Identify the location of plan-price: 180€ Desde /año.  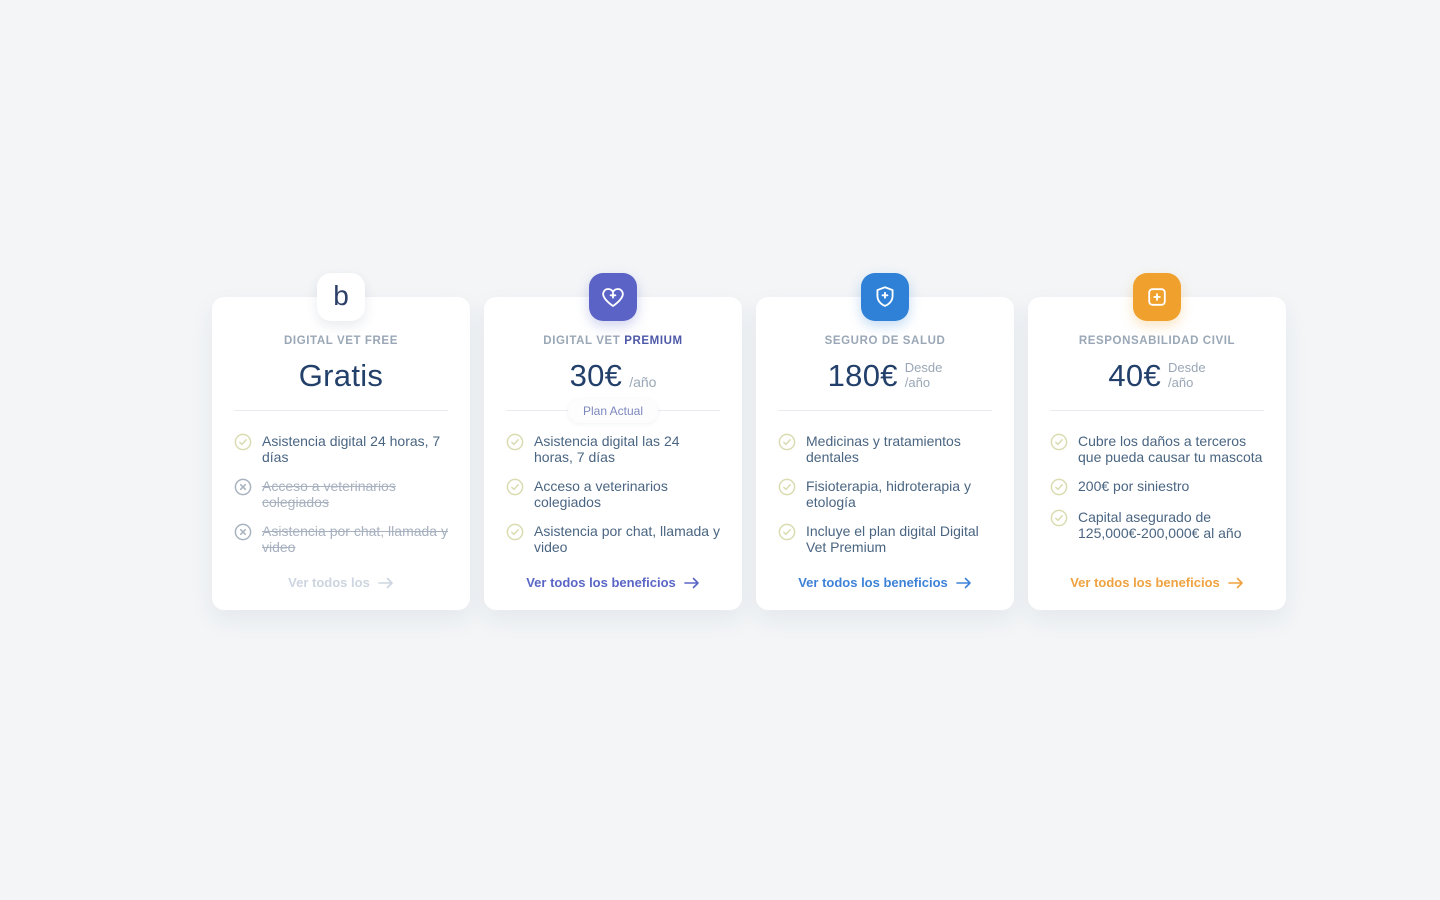
(885, 376).